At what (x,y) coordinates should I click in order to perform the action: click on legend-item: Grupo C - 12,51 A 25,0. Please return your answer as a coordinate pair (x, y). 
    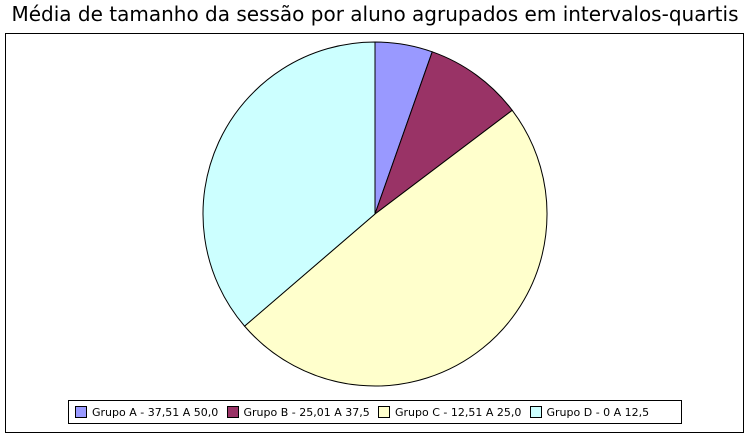
    Looking at the image, I should click on (454, 412).